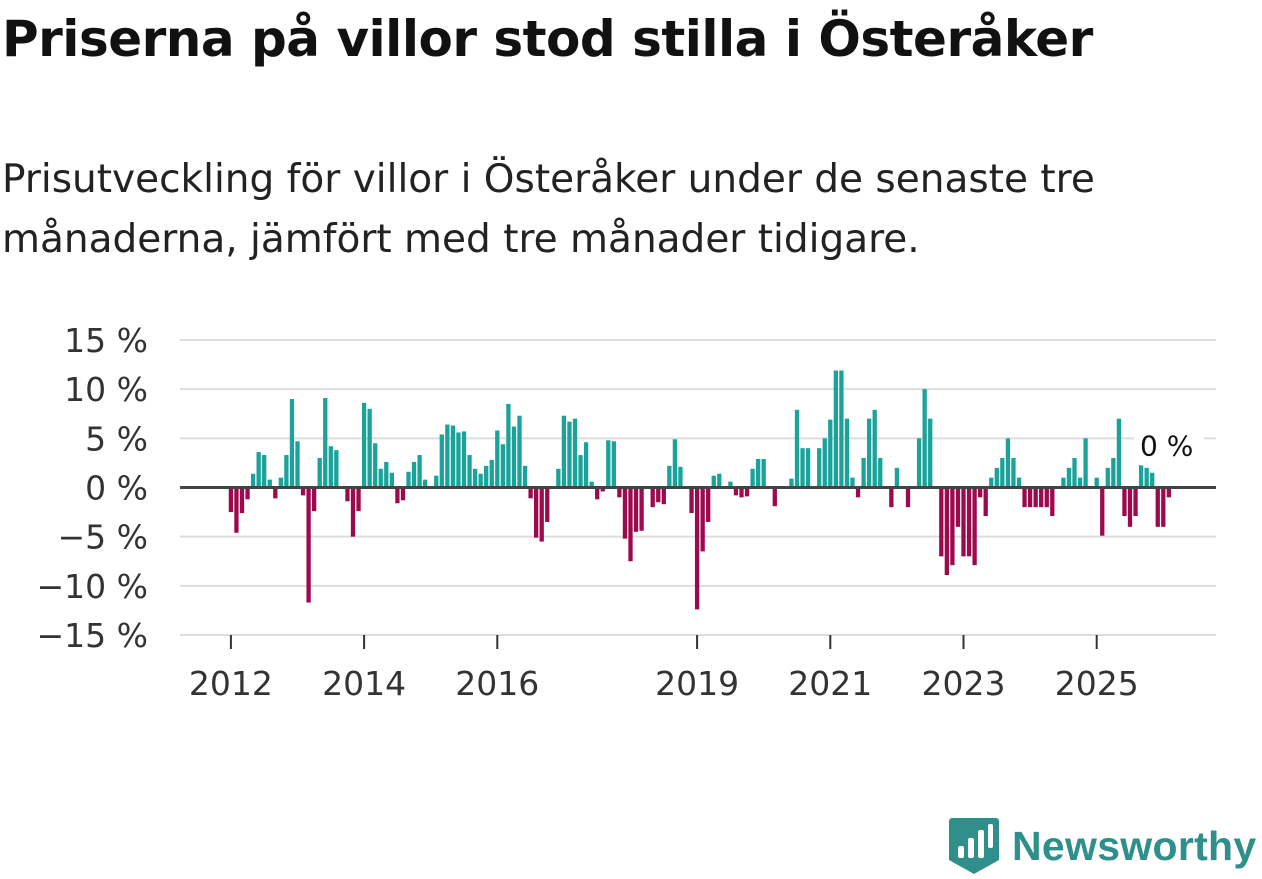  I want to click on last-value-background, so click(1169, 446).